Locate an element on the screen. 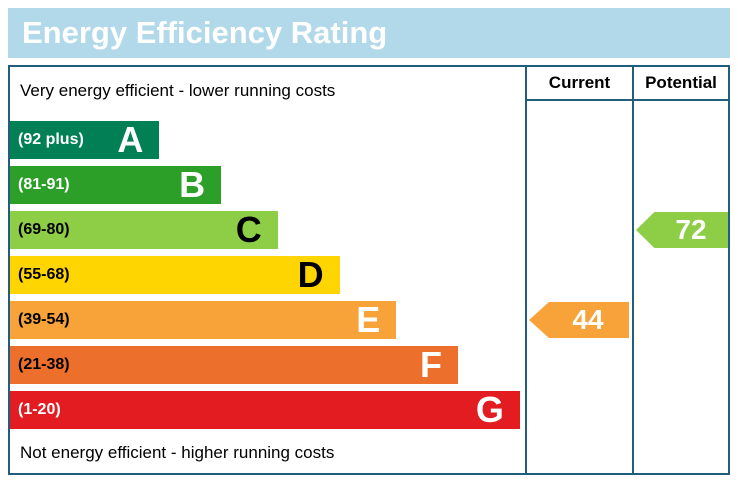  current-rating-arrow: 44 is located at coordinates (579, 320).